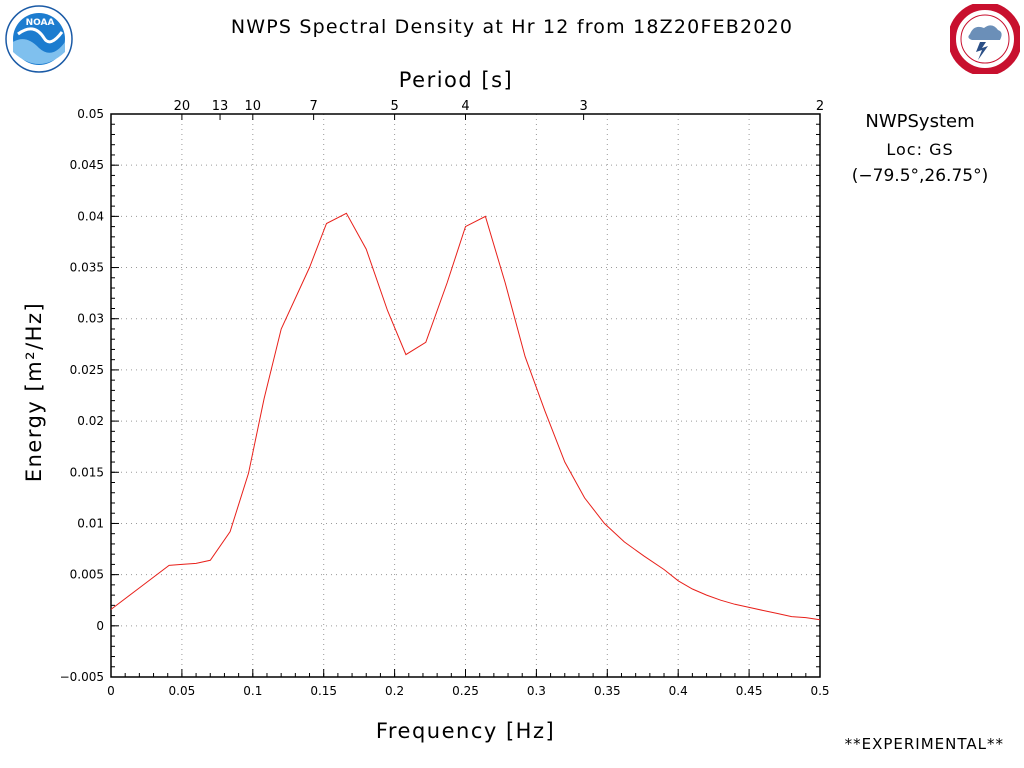  I want to click on y-tick-label: 0.01, so click(90, 523).